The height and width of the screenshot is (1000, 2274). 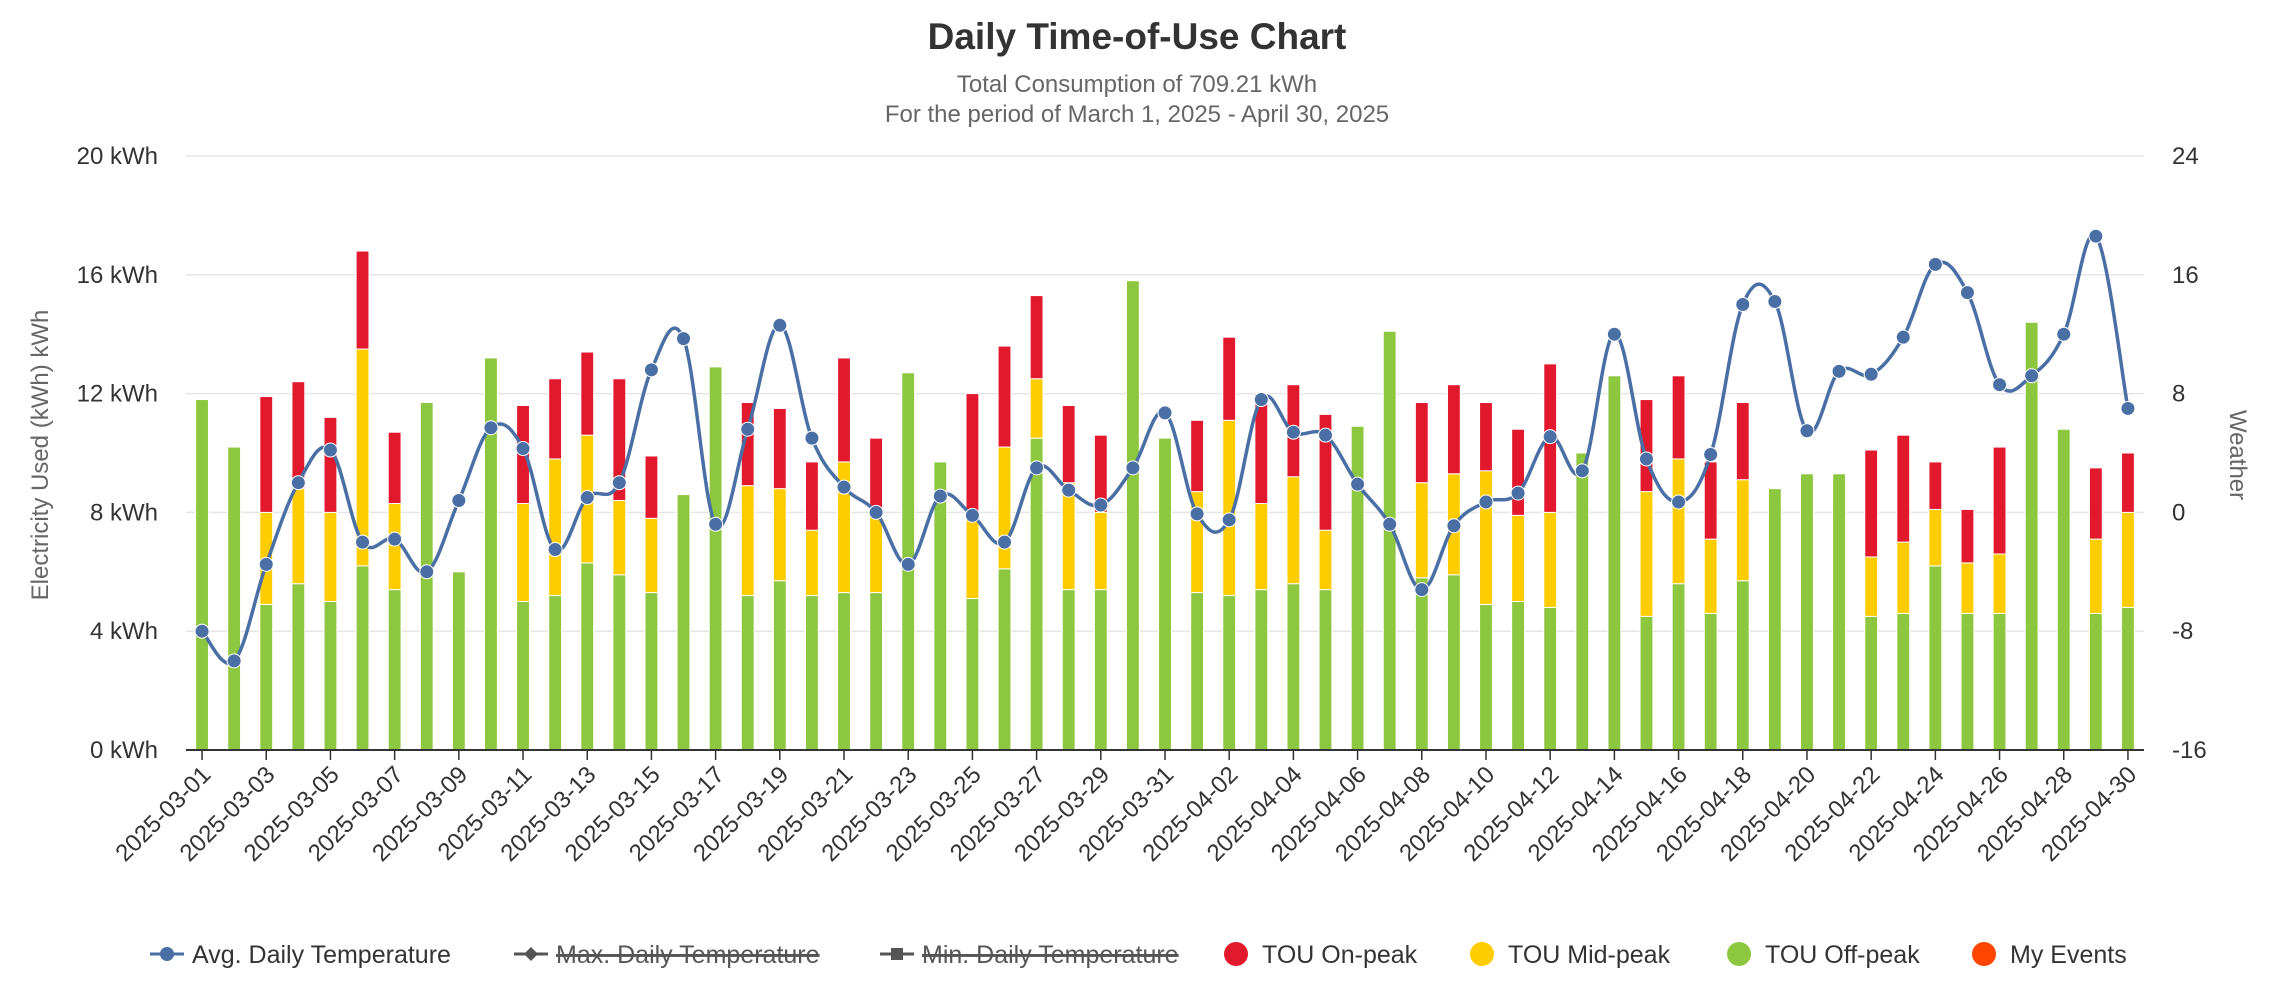 I want to click on legend-item-tou-mid-peak: TOU Mid-peak, so click(x=1570, y=955).